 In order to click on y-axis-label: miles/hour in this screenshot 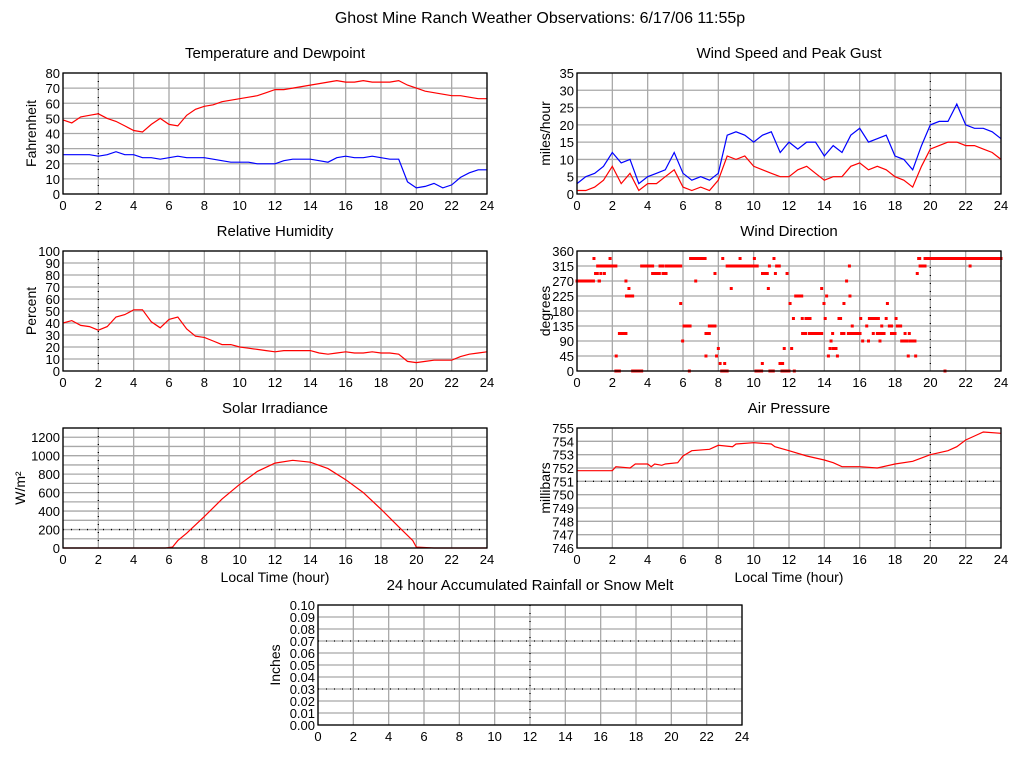, I will do `click(545, 133)`.